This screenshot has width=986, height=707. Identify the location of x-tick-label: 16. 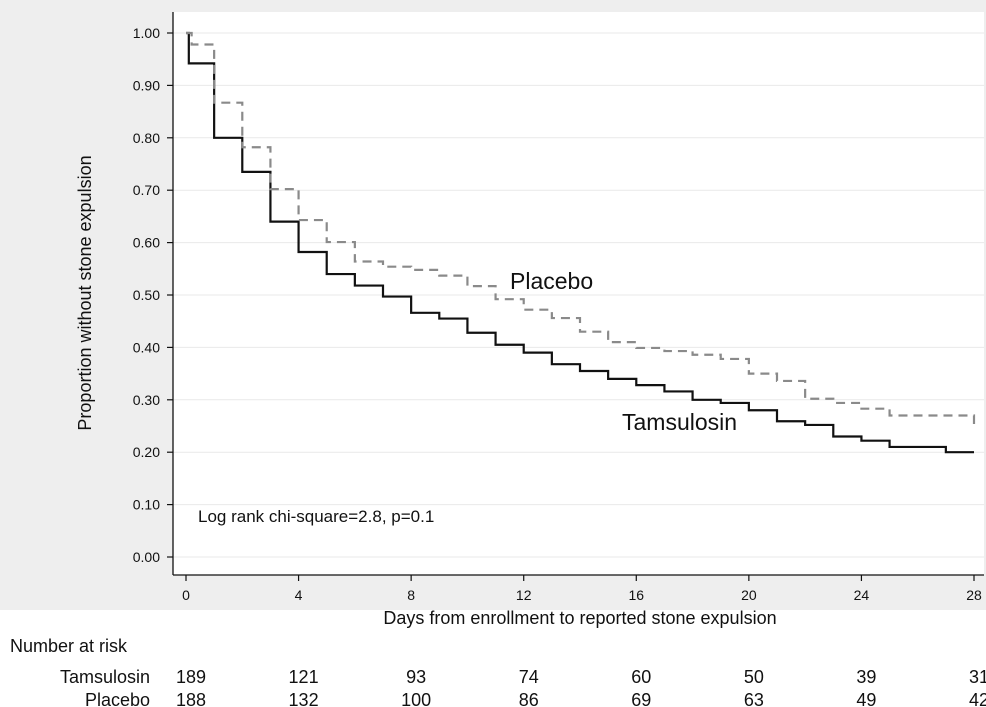
(636, 595).